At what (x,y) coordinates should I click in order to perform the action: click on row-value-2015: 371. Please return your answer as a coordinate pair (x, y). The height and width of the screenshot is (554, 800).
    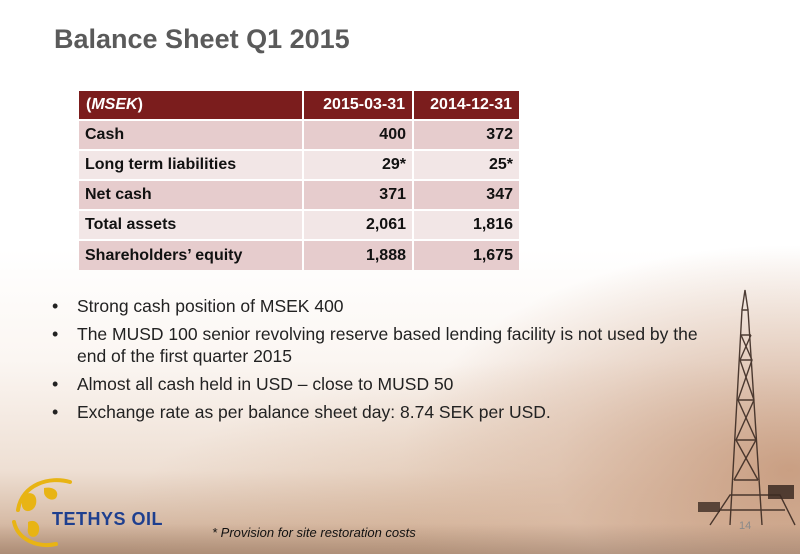
    Looking at the image, I should click on (358, 194).